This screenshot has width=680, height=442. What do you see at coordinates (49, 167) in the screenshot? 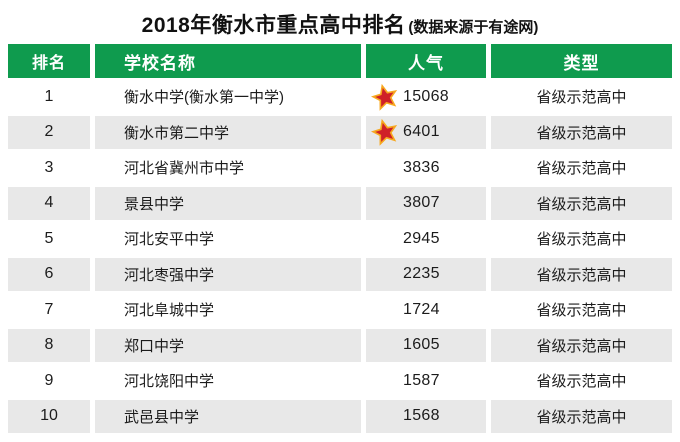
I see `rank-cell: 3` at bounding box center [49, 167].